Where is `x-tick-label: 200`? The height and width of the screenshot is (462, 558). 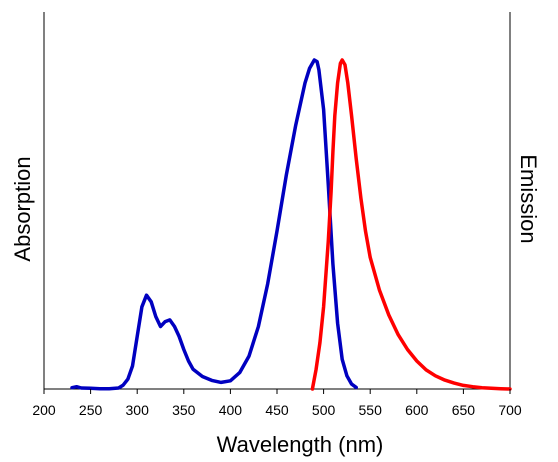
x-tick-label: 200 is located at coordinates (44, 410).